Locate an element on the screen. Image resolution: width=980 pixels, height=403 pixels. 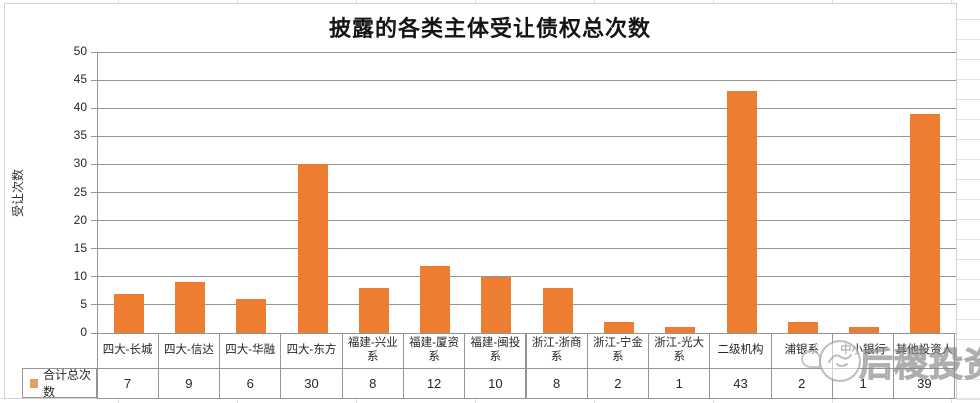
table-value-cell: 10 is located at coordinates (495, 383).